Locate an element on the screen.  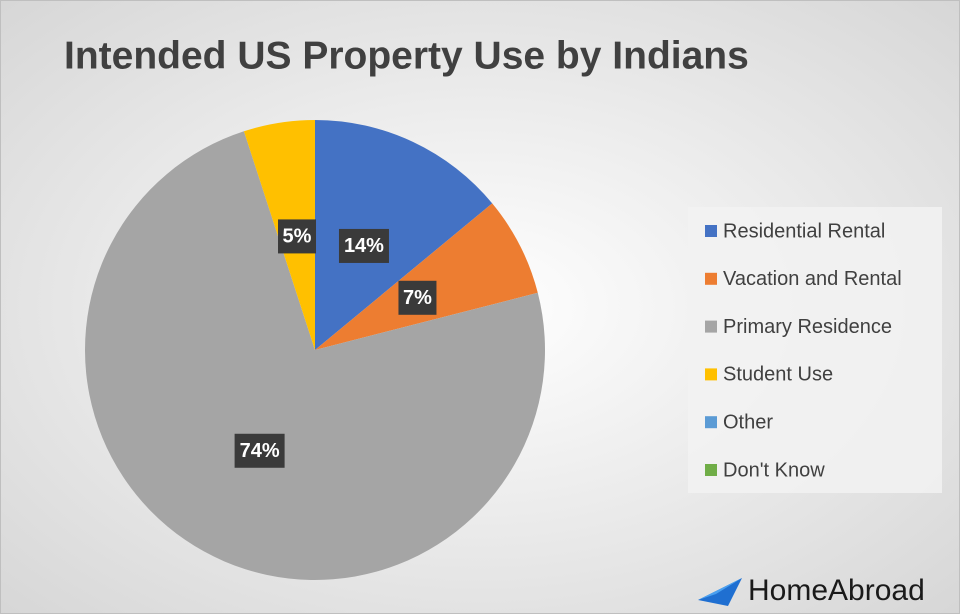
legend-label: Primary Residence is located at coordinates (807, 327).